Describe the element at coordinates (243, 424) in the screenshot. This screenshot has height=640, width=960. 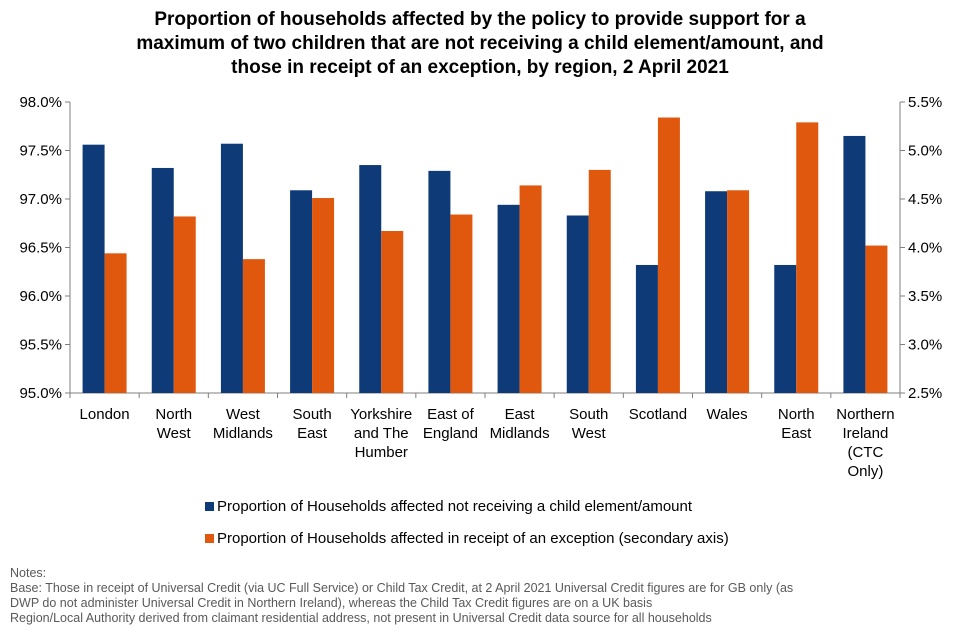
I see `x-category-label: West Midlands` at that location.